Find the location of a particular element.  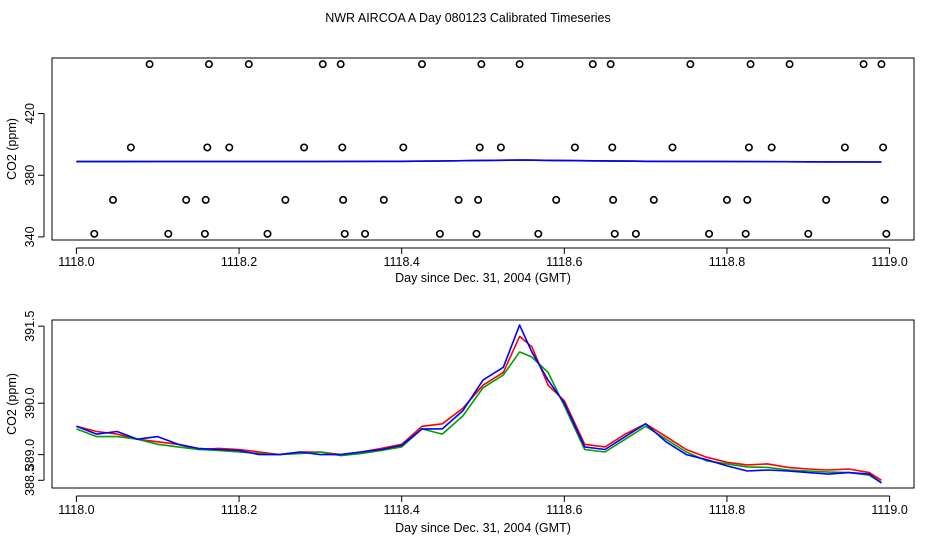

y-tick-label: 380 is located at coordinates (30, 175).